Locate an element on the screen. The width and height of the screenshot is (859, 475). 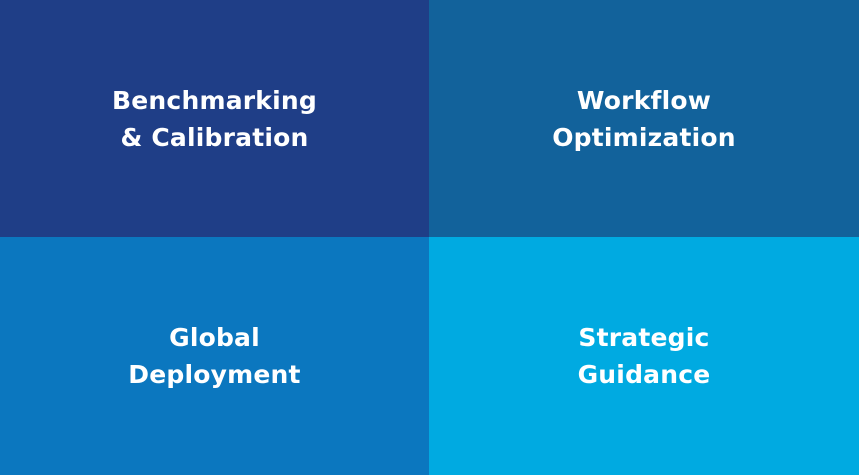
tile-label-line: Benchmarking is located at coordinates (214, 100).